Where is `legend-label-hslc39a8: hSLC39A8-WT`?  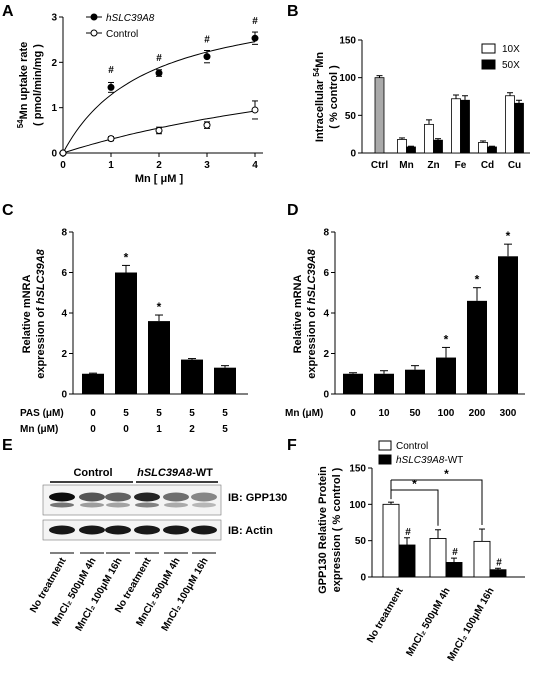
legend-label-hslc39a8: hSLC39A8-WT is located at coordinates (429, 460).